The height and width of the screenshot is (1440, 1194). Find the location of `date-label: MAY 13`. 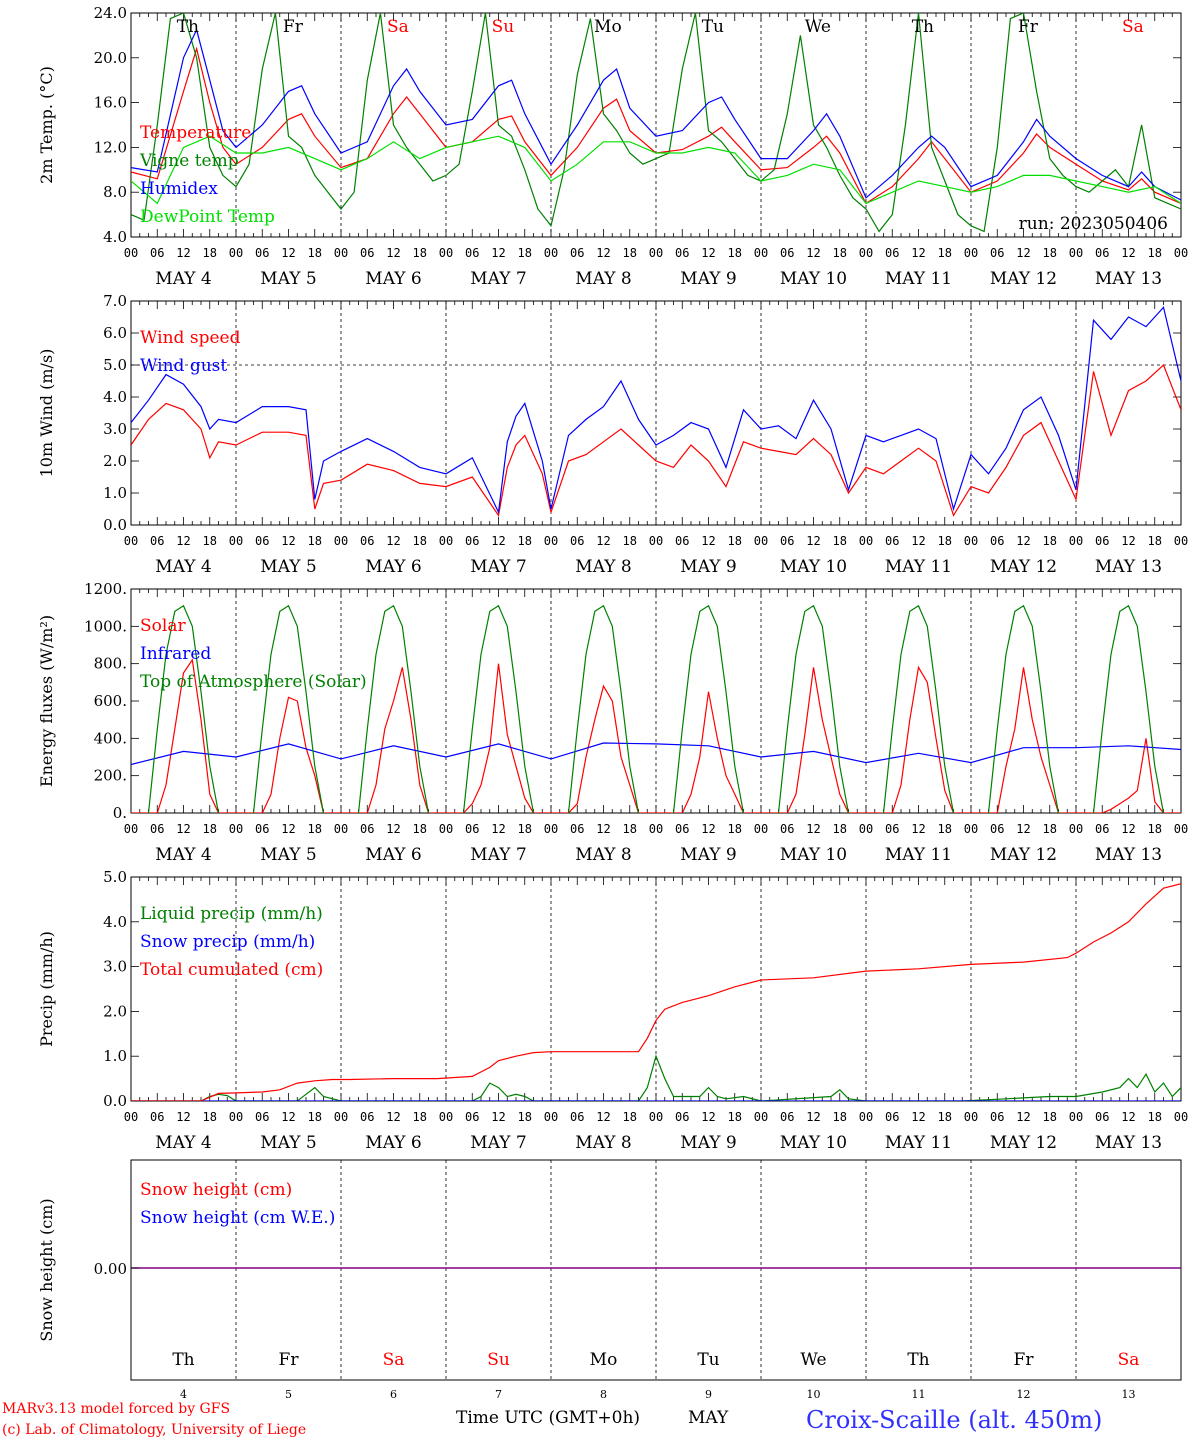

date-label: MAY 13 is located at coordinates (1128, 567).